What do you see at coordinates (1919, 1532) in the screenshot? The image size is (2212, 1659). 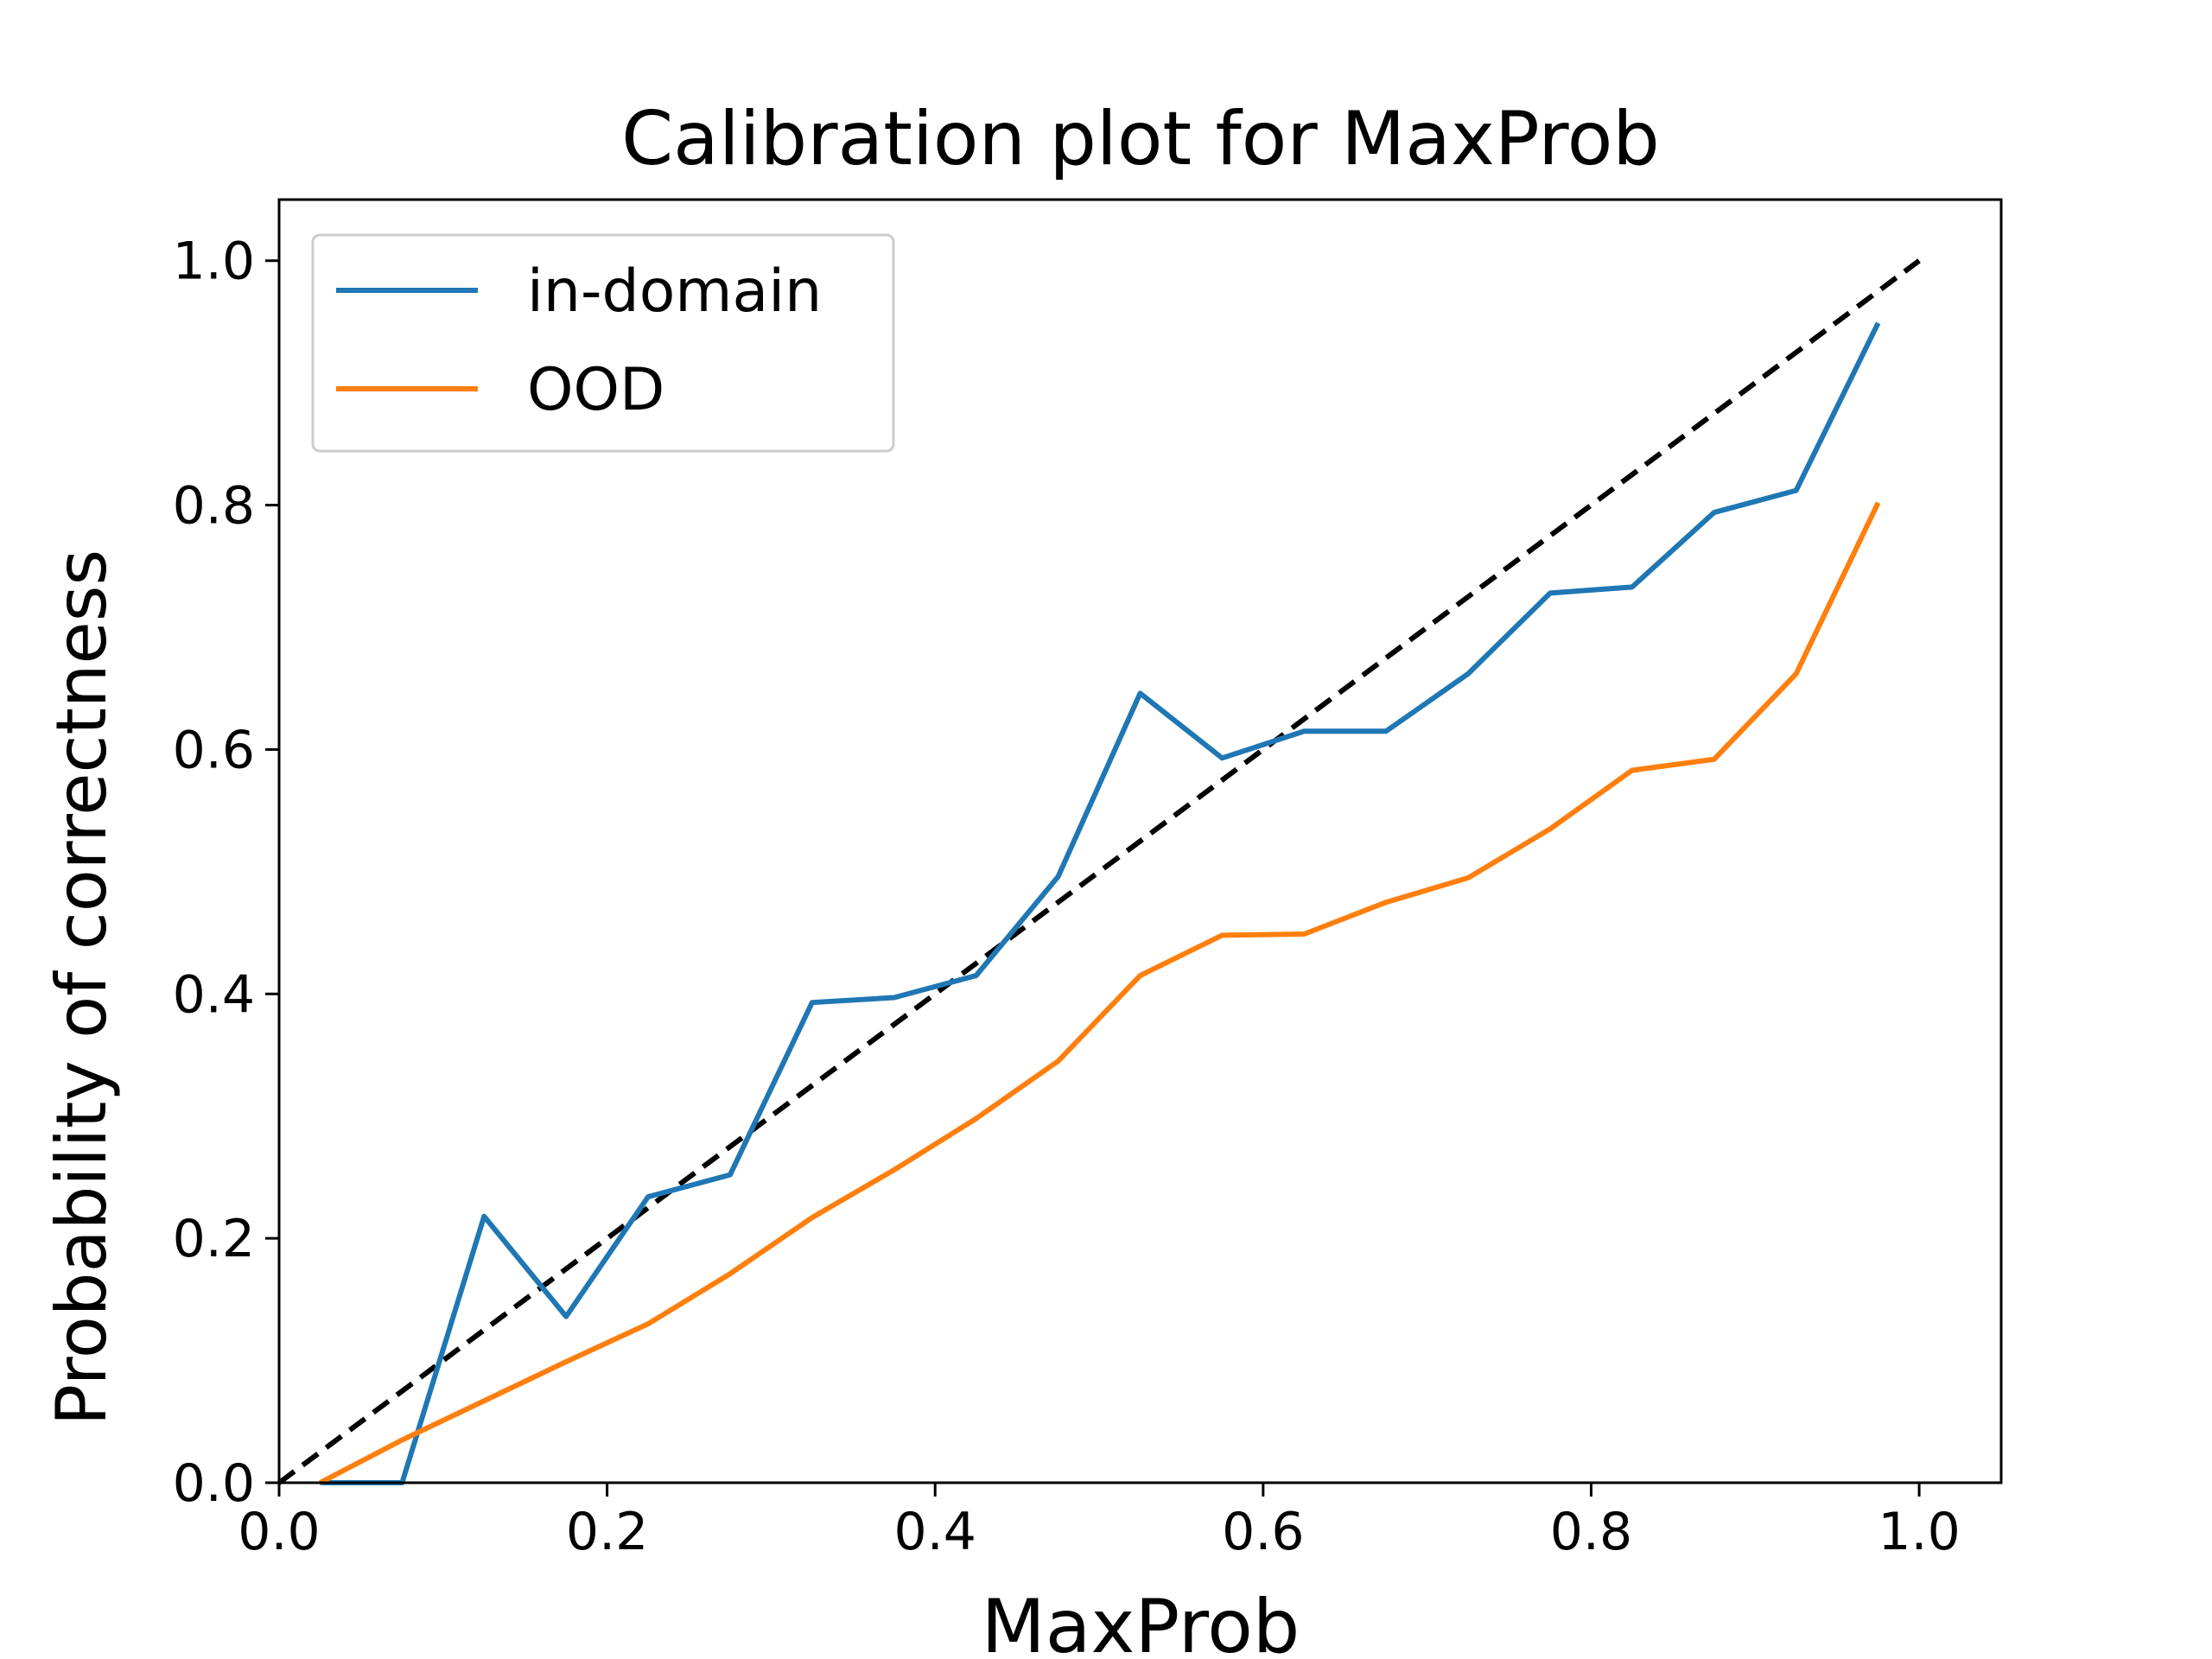 I see `x-tick-label: 1.0` at bounding box center [1919, 1532].